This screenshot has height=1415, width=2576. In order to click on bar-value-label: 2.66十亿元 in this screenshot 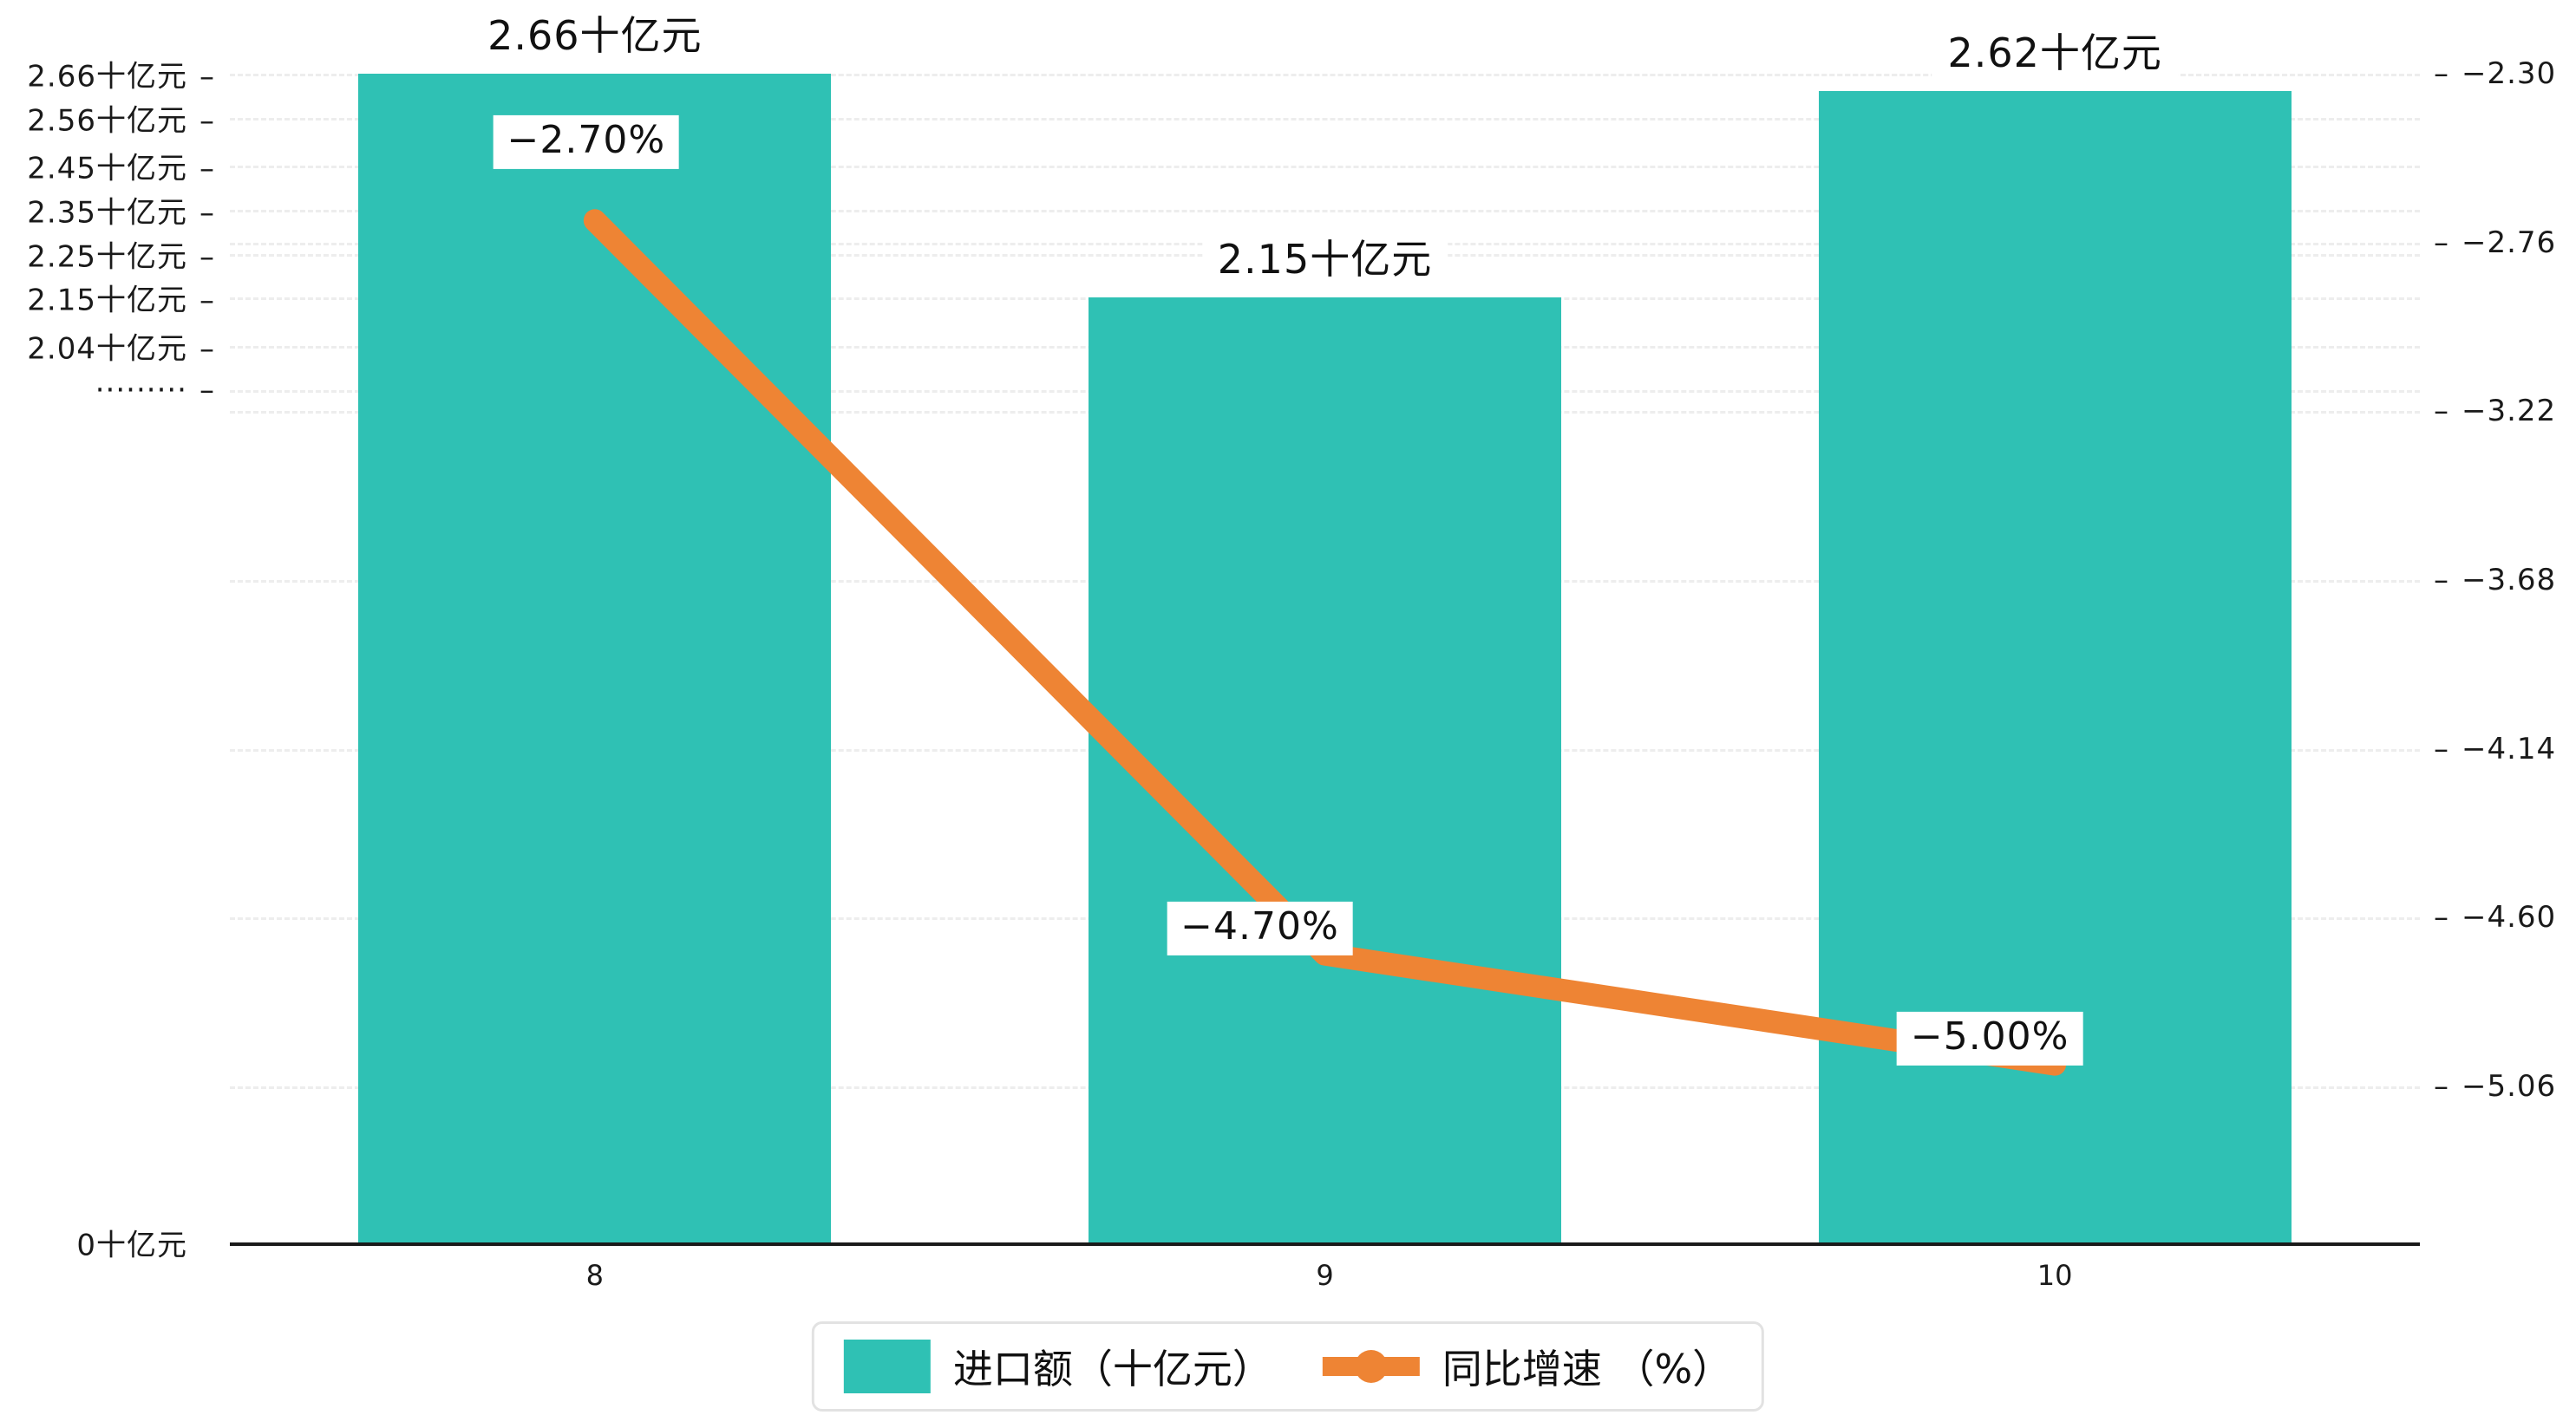, I will do `click(595, 37)`.